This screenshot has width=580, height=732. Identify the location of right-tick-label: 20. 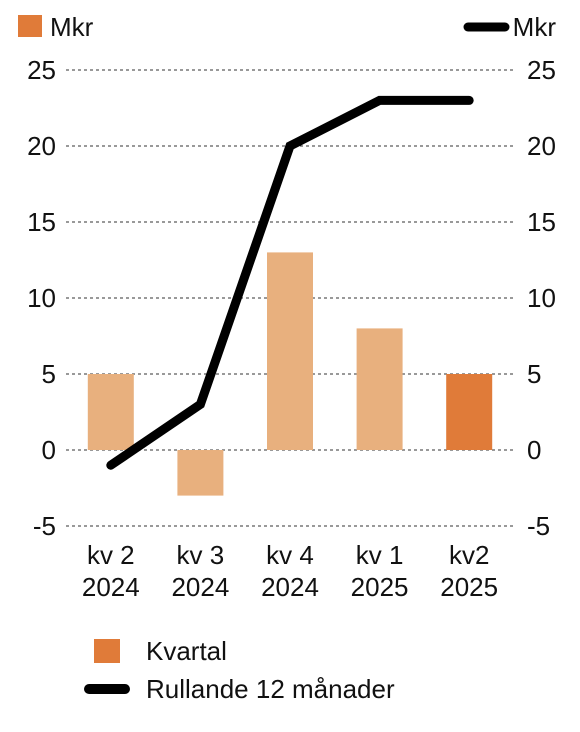
(541, 146).